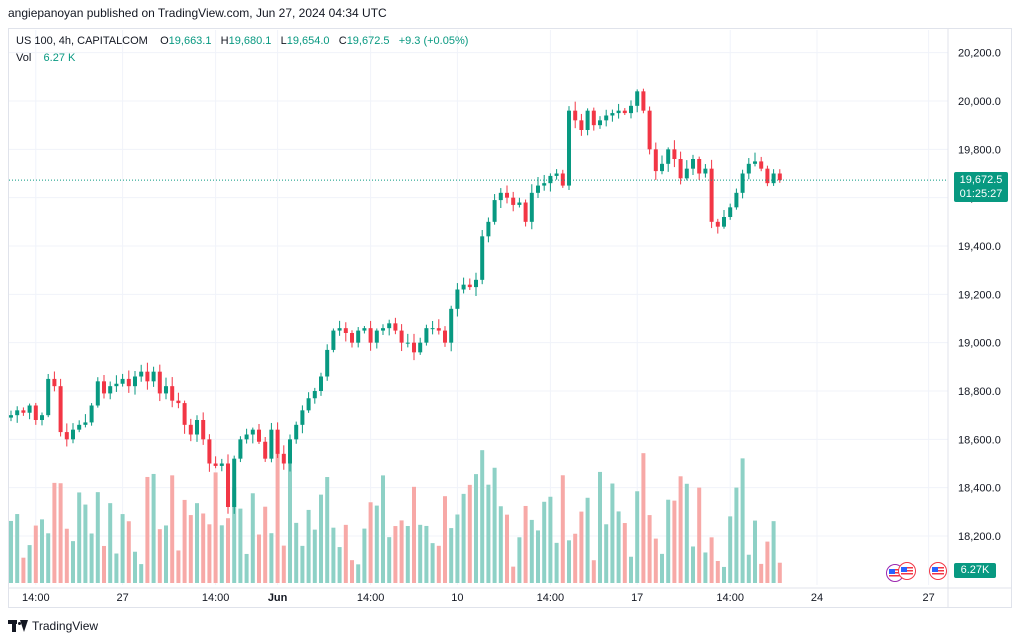 This screenshot has width=1024, height=643. I want to click on footer-brand: TradingView, so click(65, 626).